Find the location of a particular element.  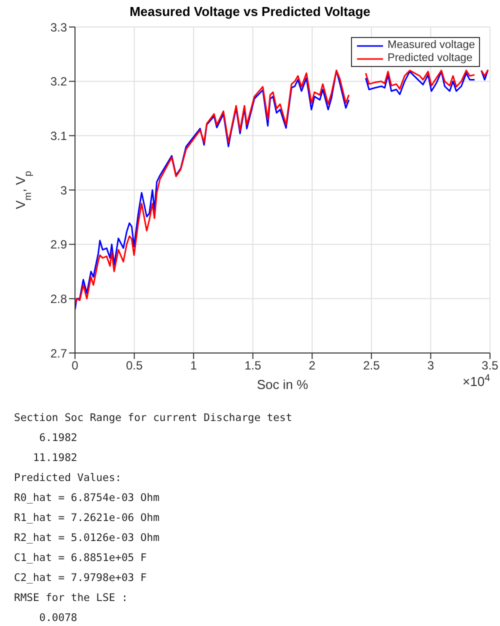

y-tick-label: 3.3 is located at coordinates (59, 27).